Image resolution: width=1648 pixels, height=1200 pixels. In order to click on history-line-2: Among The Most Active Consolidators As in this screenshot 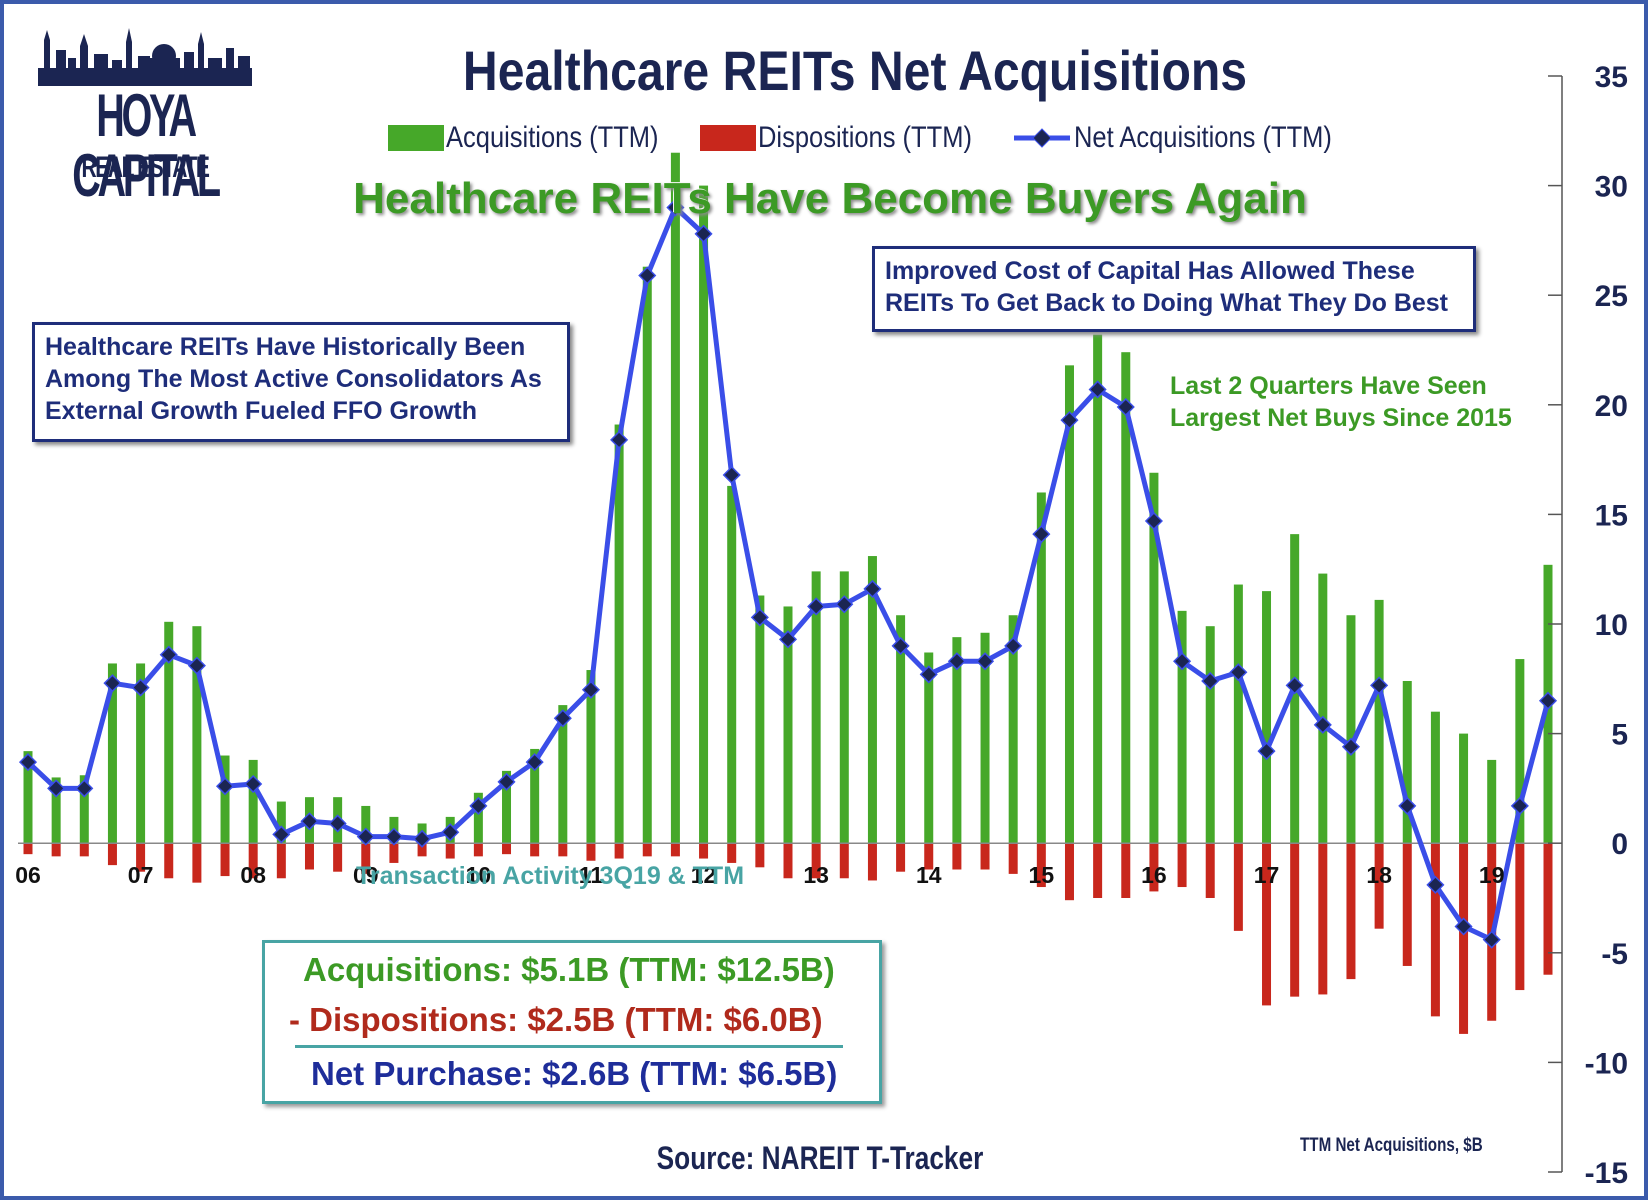, I will do `click(293, 379)`.